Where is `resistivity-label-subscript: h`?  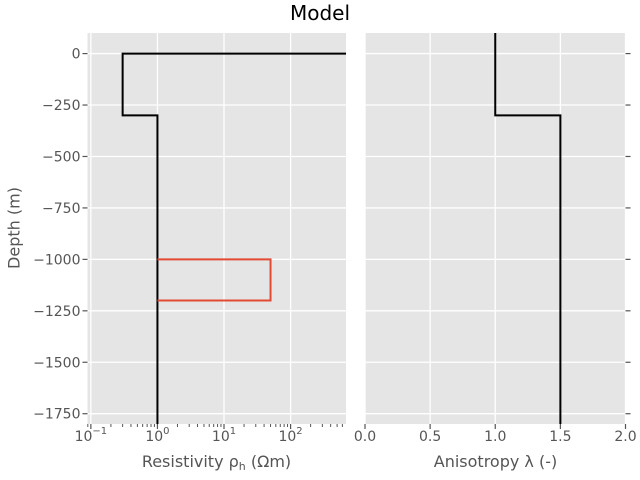 resistivity-label-subscript: h is located at coordinates (242, 466).